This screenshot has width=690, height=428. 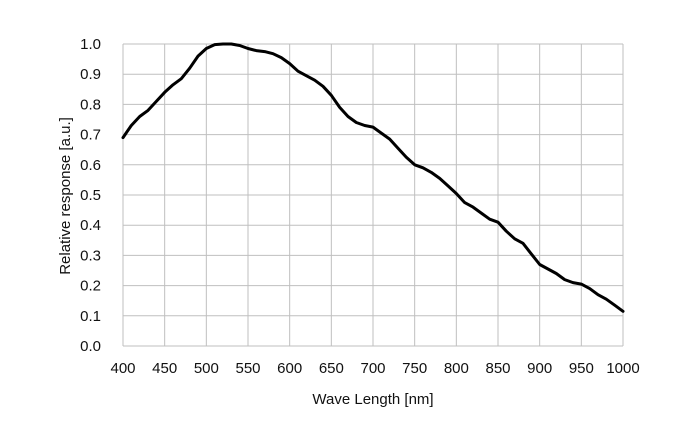 I want to click on x-tick-label: 600, so click(x=289, y=368).